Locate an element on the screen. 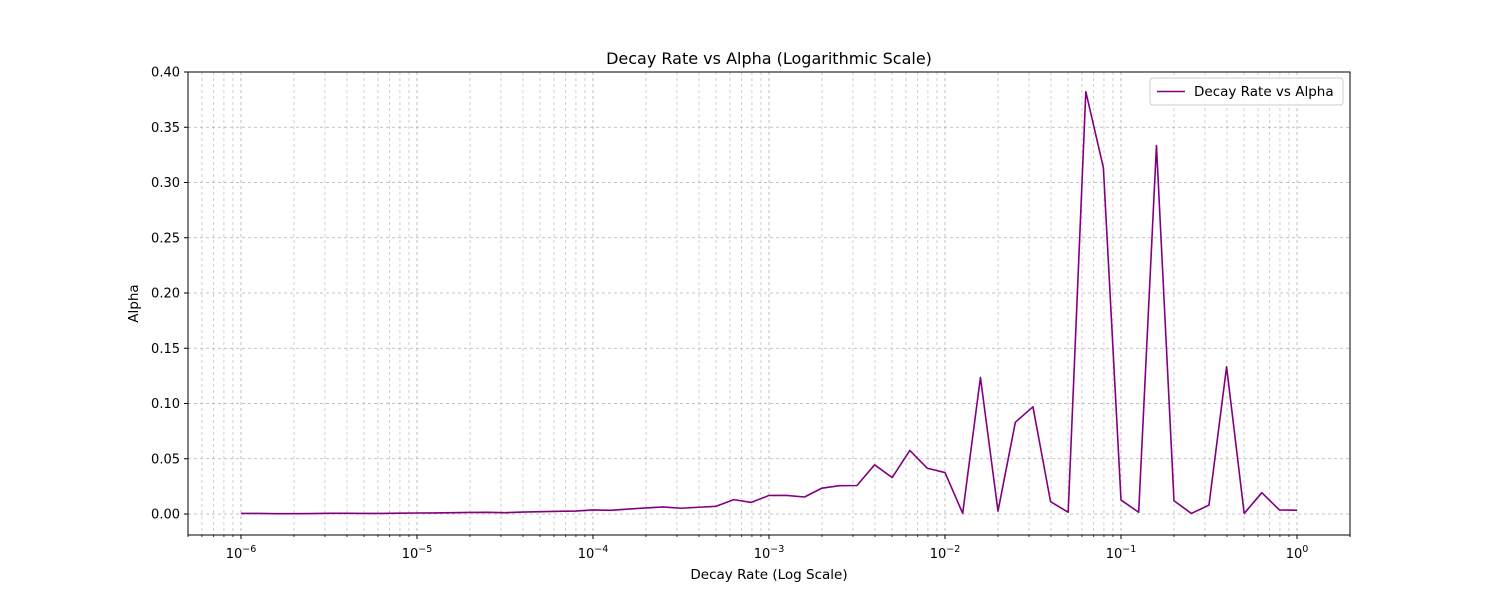 The width and height of the screenshot is (1500, 600). y-tick-label: 0.15 is located at coordinates (165, 349).